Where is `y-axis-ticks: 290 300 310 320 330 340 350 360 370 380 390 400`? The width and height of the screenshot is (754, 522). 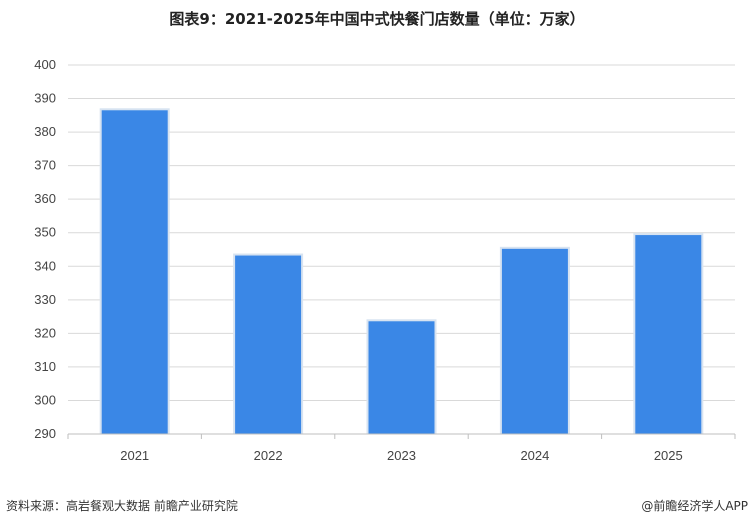 y-axis-ticks: 290 300 310 320 330 340 350 360 370 380 390 400 is located at coordinates (45, 249).